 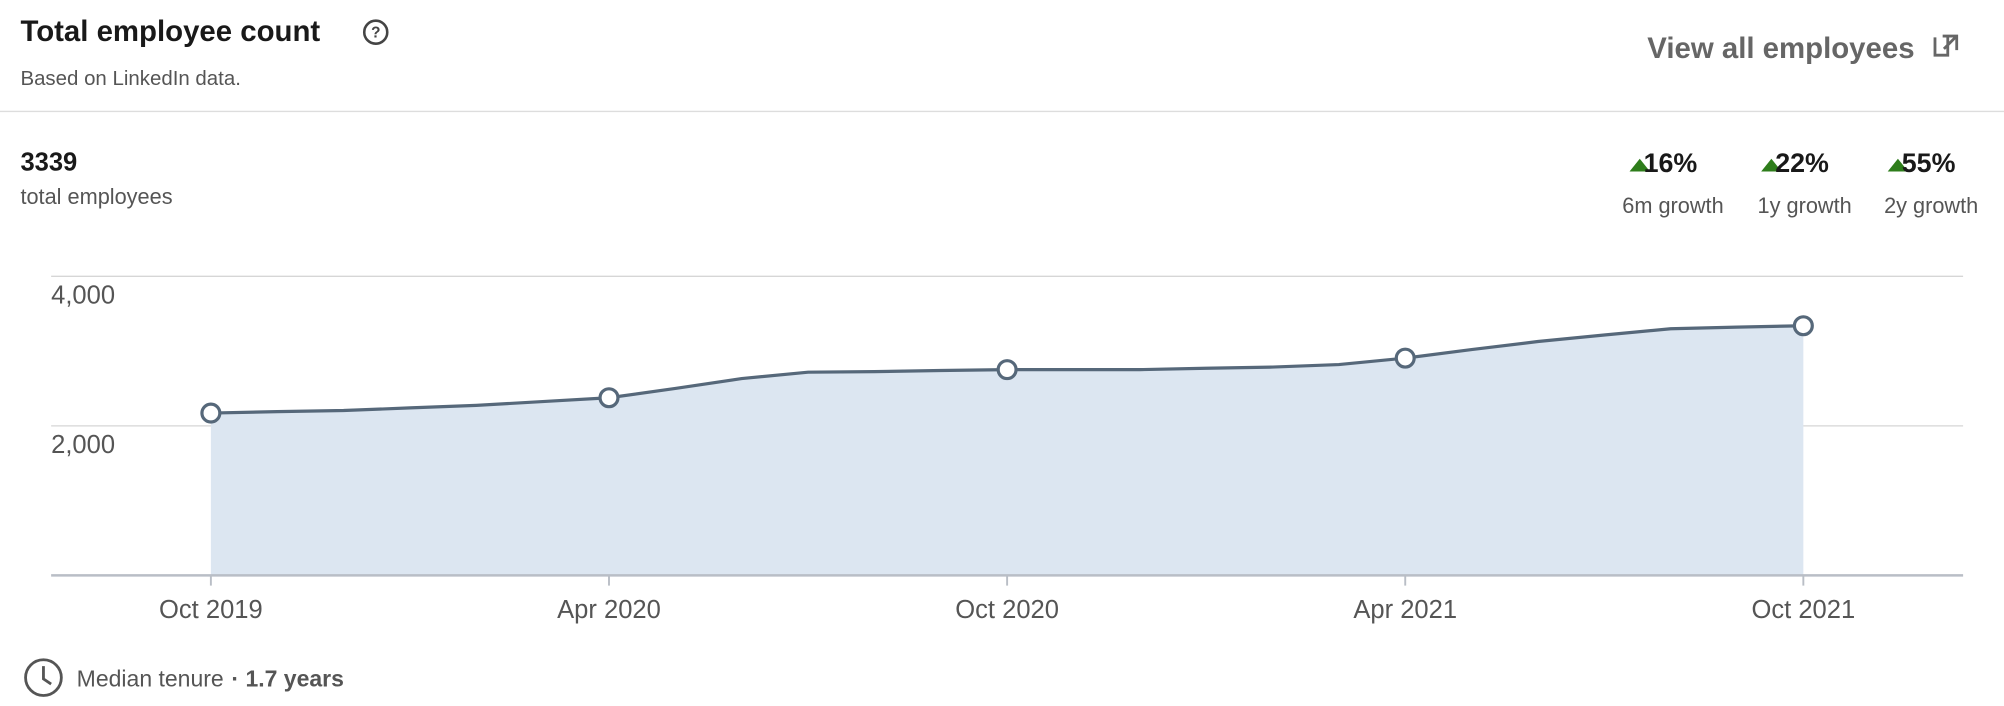 What do you see at coordinates (1780, 48) in the screenshot?
I see `view-all-link: View all employees` at bounding box center [1780, 48].